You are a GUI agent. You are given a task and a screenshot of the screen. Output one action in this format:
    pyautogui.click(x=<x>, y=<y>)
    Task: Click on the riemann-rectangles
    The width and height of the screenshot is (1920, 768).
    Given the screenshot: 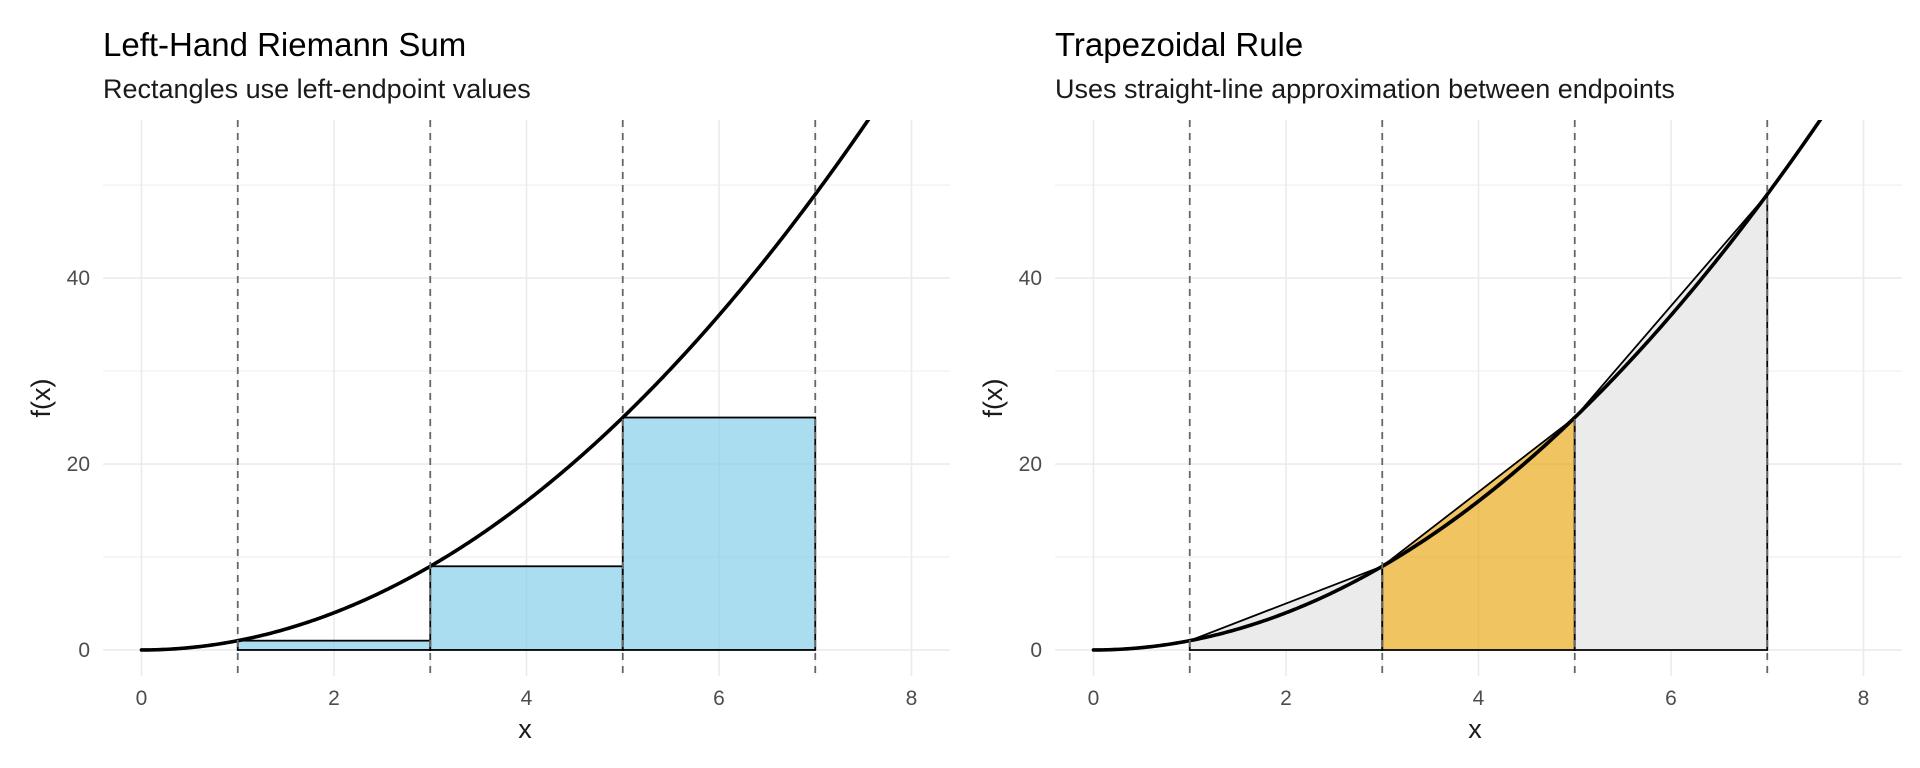 What is the action you would take?
    pyautogui.click(x=526, y=533)
    